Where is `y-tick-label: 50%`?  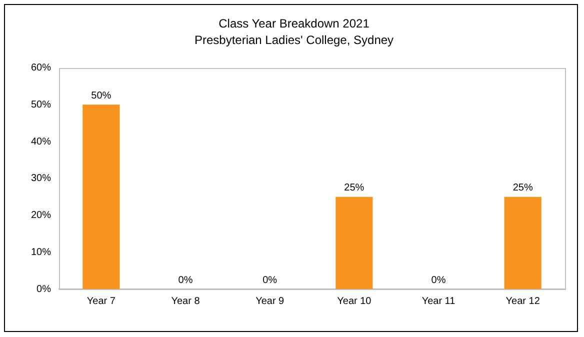 y-tick-label: 50% is located at coordinates (41, 104).